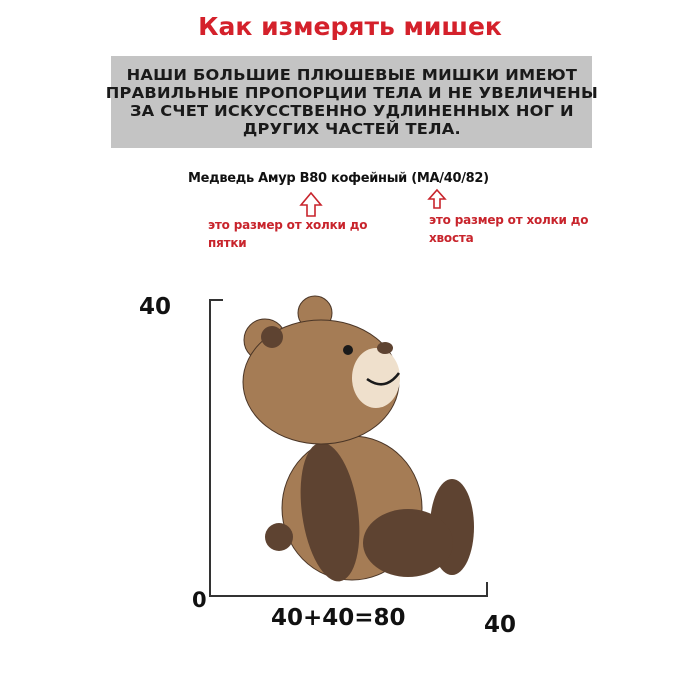 The height and width of the screenshot is (700, 700). Describe the element at coordinates (338, 618) in the screenshot. I see `length-label: 40+40=80` at that location.